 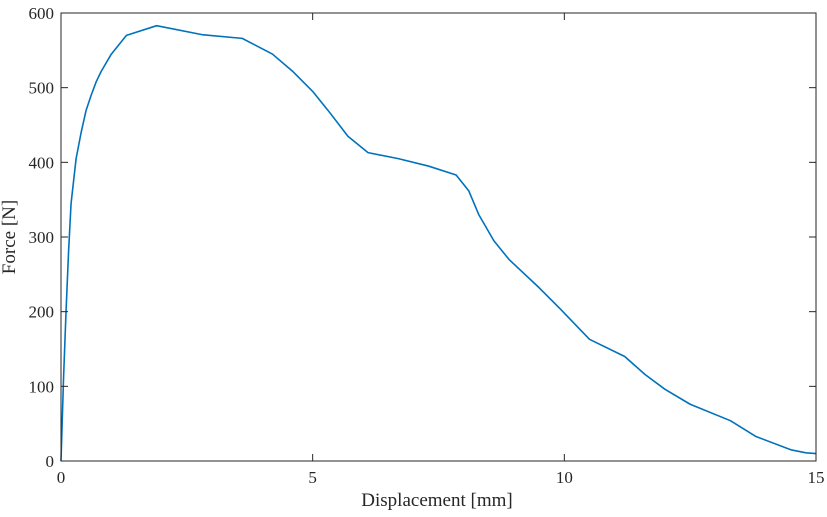 I want to click on x-tick-label: 10, so click(x=564, y=477).